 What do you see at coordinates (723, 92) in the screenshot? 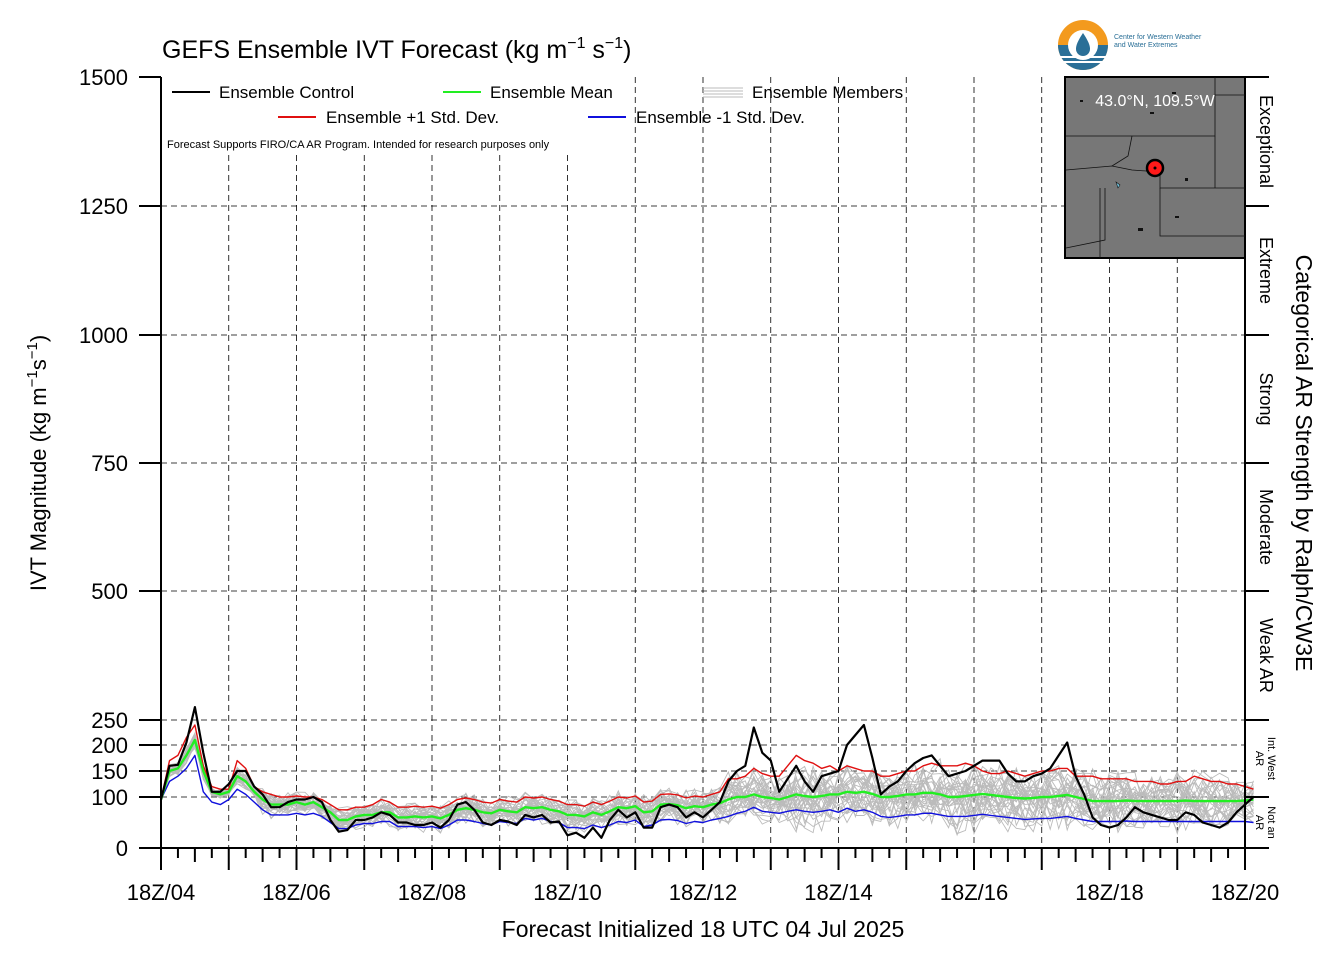
I see `legend-members-swatch` at bounding box center [723, 92].